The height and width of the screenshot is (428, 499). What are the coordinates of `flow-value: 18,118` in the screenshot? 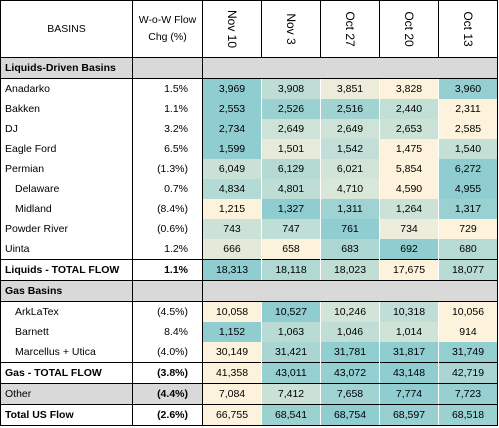 It's located at (291, 270).